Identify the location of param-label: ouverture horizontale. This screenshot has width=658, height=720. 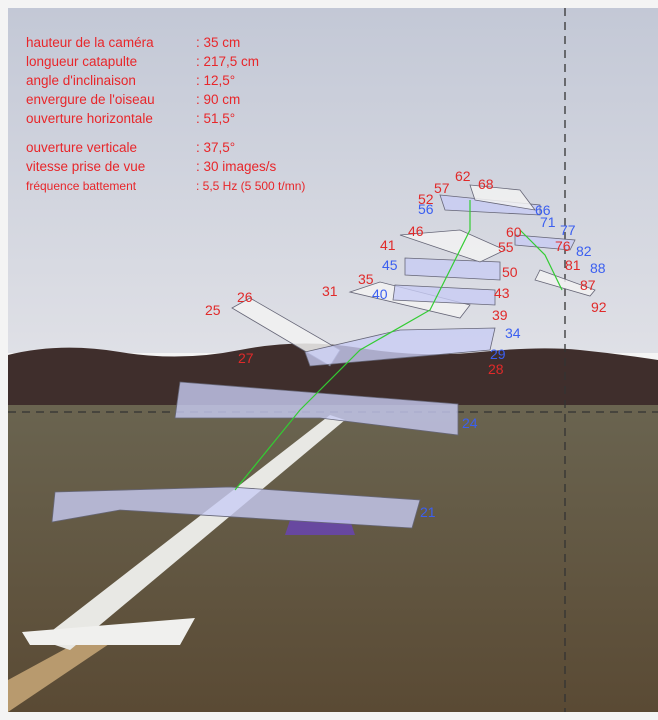
(89, 118).